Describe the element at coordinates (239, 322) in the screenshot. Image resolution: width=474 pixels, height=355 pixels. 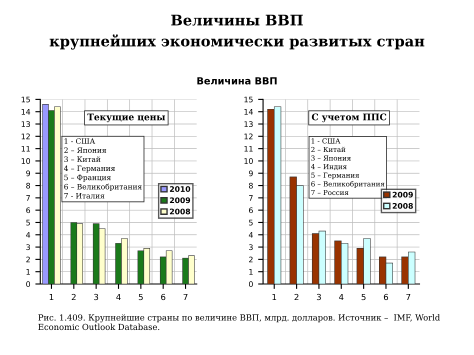
I see `text: Рис. 1.409. Крупнейшие страны по величине ВВП, млрд. долларов. Источник – IMF, World Economic Outlook Database.` at that location.